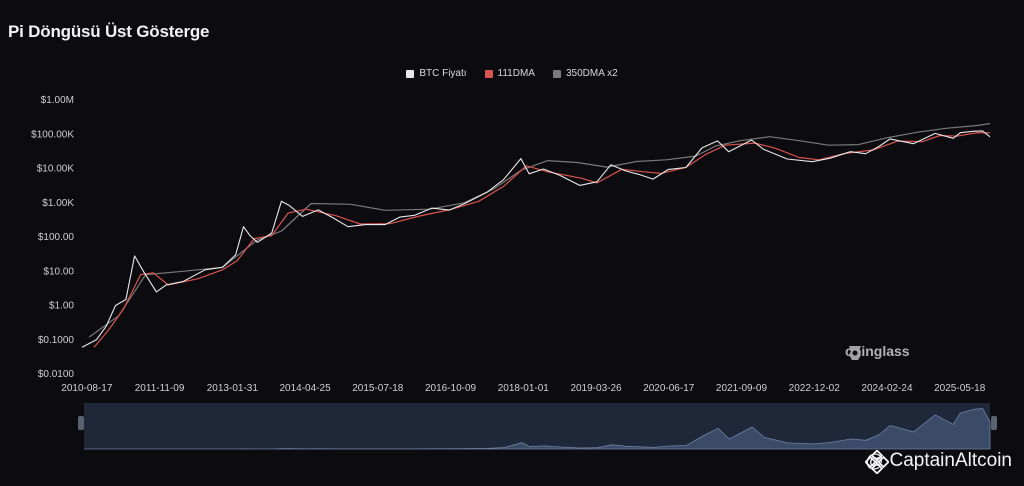  I want to click on y-tick-label: $1.00K, so click(58, 203).